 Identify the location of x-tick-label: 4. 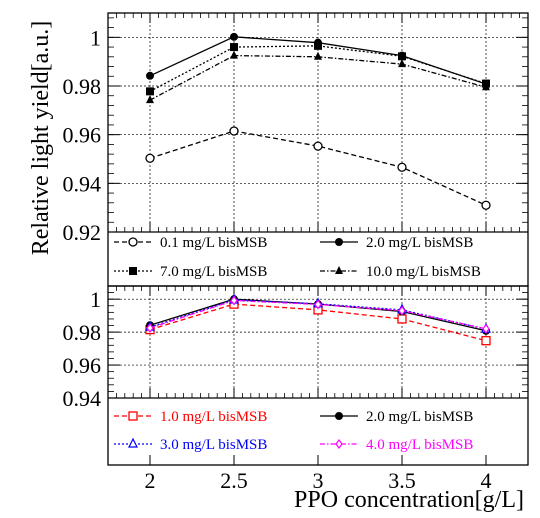
(486, 480).